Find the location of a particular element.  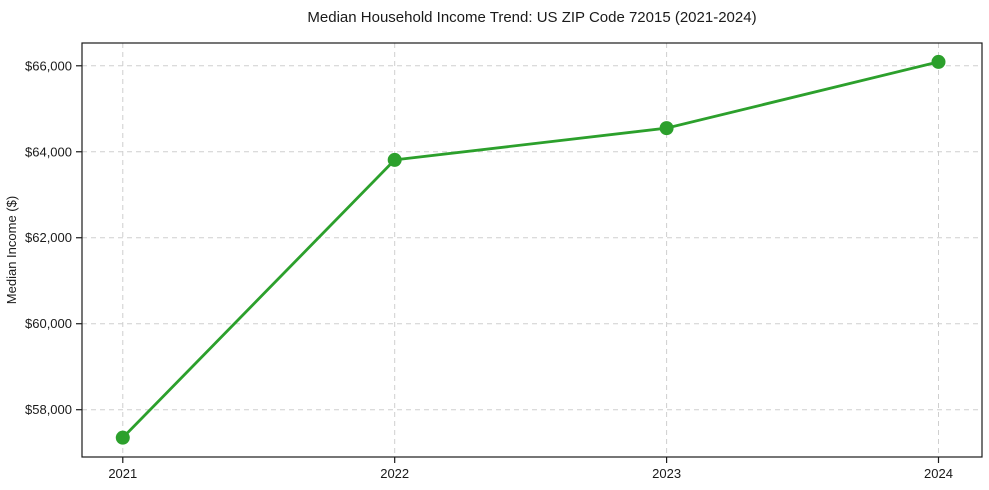

x-tick-label: 2021 is located at coordinates (122, 473).